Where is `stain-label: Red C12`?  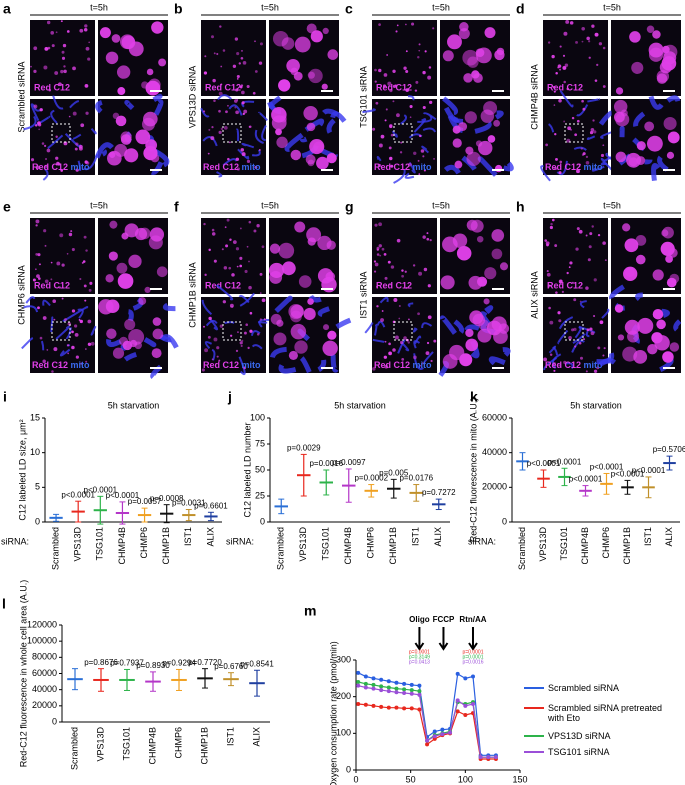 stain-label: Red C12 is located at coordinates (52, 87).